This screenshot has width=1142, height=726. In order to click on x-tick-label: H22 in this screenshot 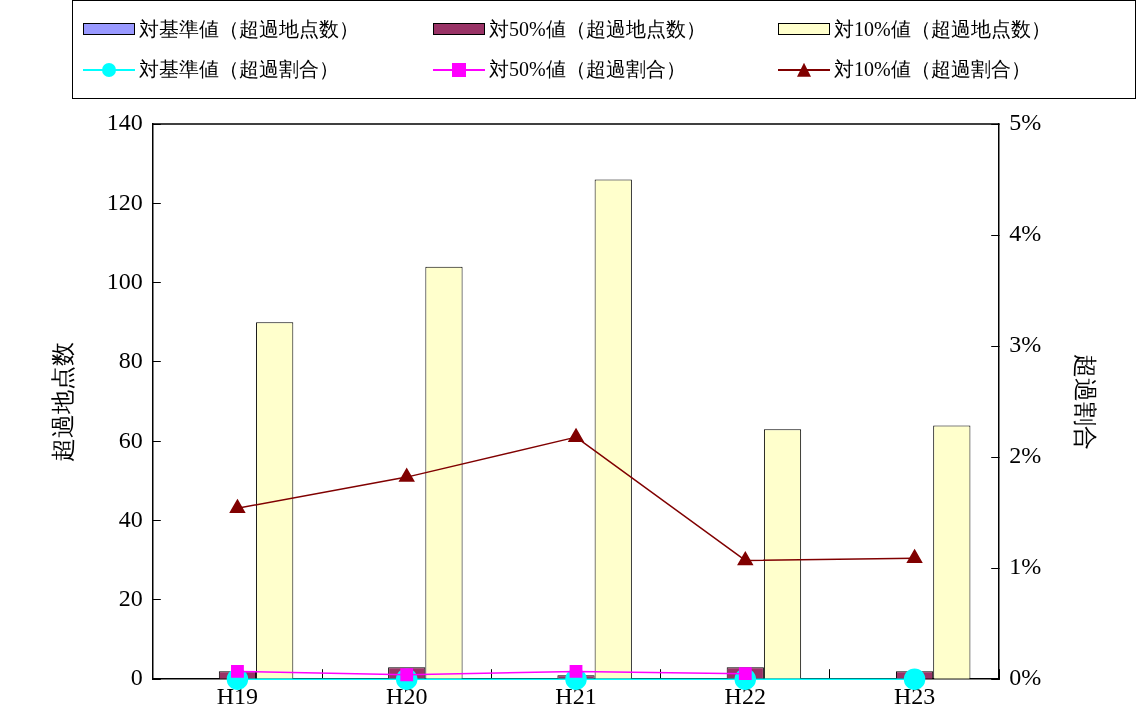, I will do `click(745, 695)`.